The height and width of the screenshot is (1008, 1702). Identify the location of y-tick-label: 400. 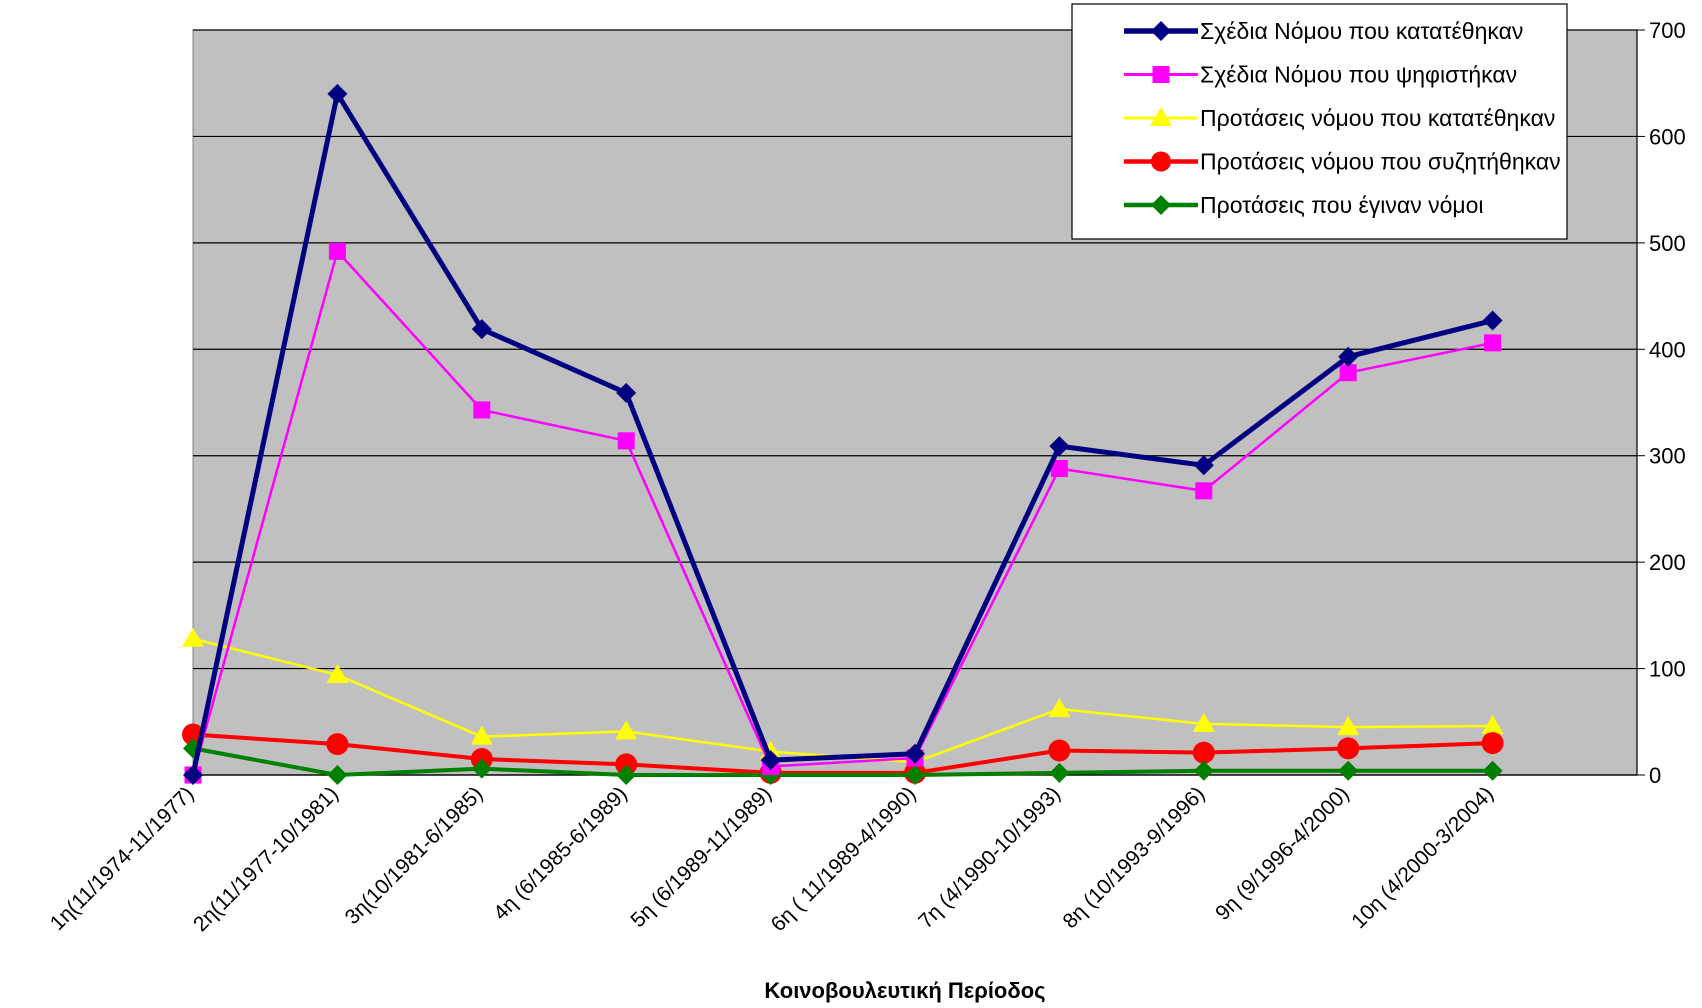
(1667, 349).